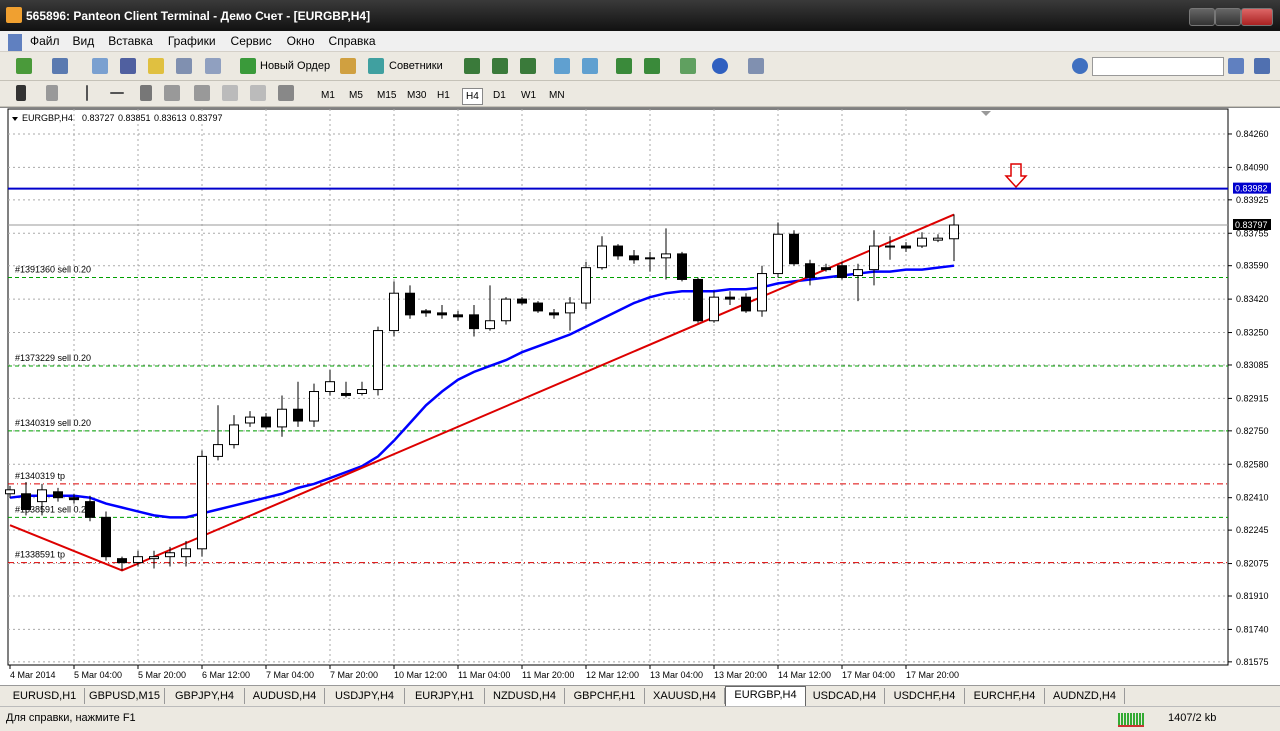 This screenshot has width=1280, height=731. Describe the element at coordinates (146, 93) in the screenshot. I see `trendline-tool` at that location.